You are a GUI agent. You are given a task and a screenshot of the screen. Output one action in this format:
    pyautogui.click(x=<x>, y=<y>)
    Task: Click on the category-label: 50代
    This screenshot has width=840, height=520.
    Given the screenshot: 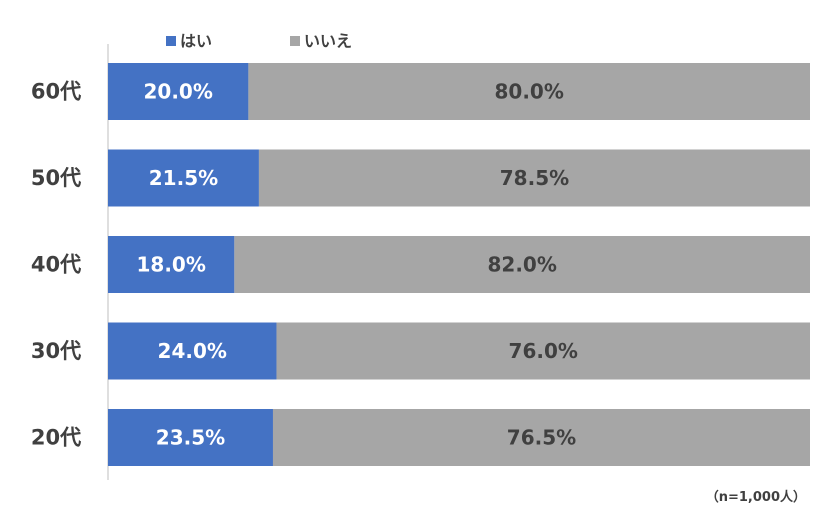 What is the action you would take?
    pyautogui.click(x=56, y=178)
    